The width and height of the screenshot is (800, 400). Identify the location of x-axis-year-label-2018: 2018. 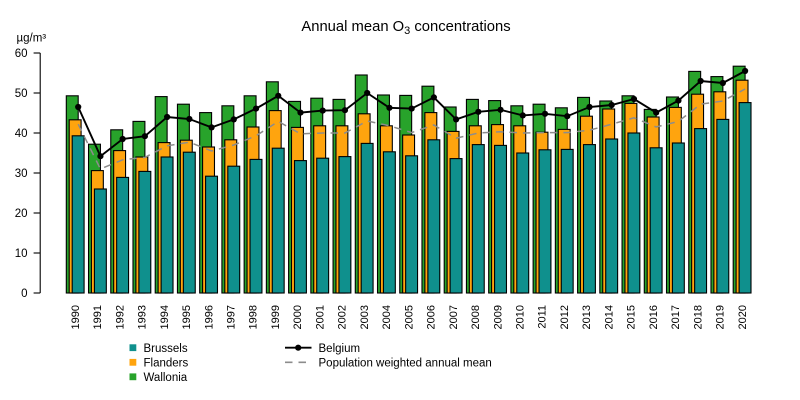
(698, 317).